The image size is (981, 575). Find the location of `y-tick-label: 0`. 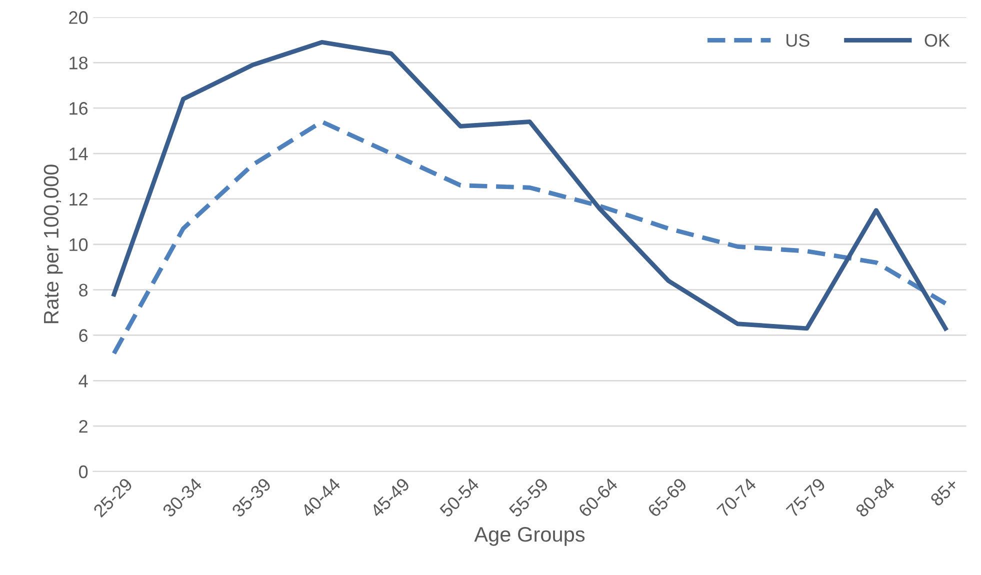

y-tick-label: 0 is located at coordinates (83, 471).